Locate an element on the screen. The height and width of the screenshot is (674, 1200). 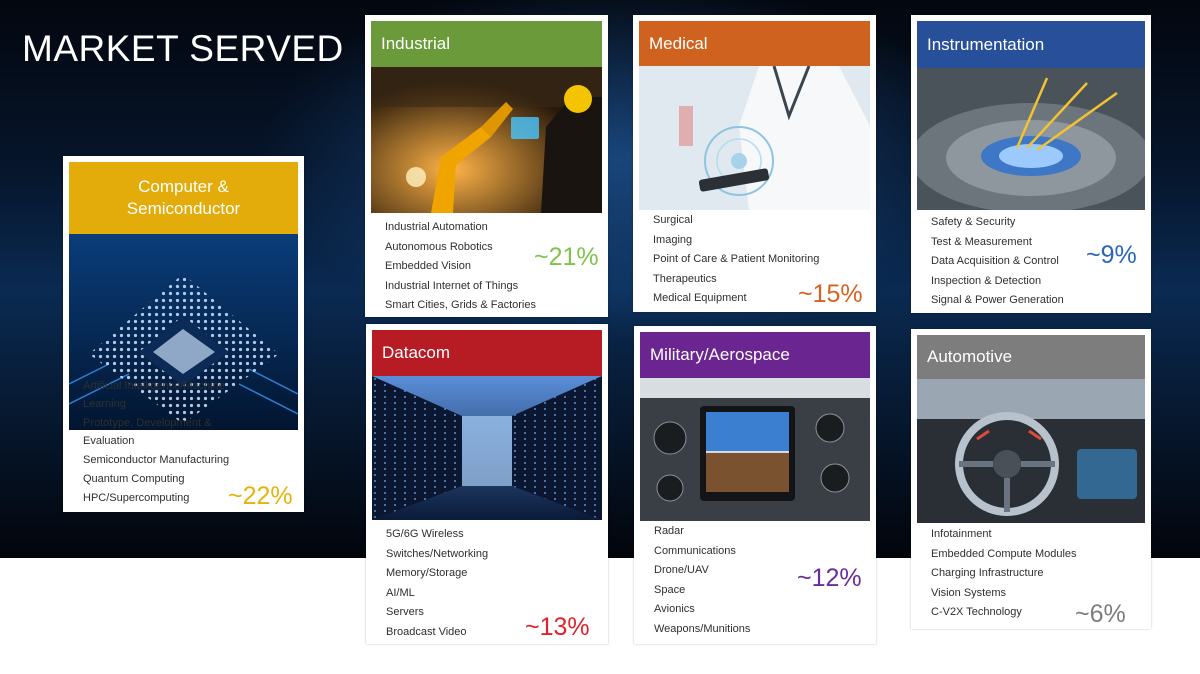
list-item: Surgical is located at coordinates (673, 220).